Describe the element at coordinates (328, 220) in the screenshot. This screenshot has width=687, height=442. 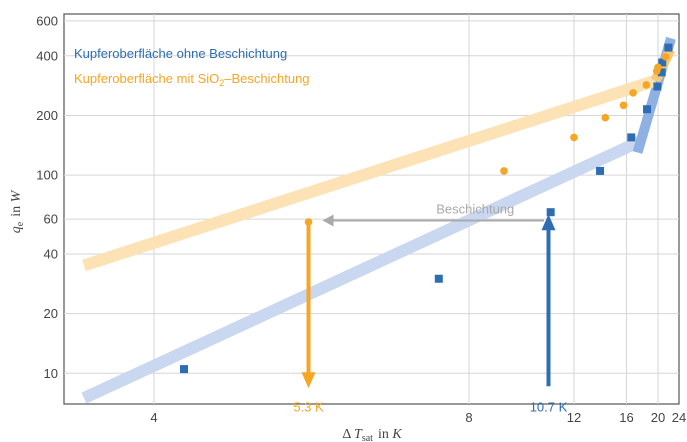
I see `coating-arrow-head` at that location.